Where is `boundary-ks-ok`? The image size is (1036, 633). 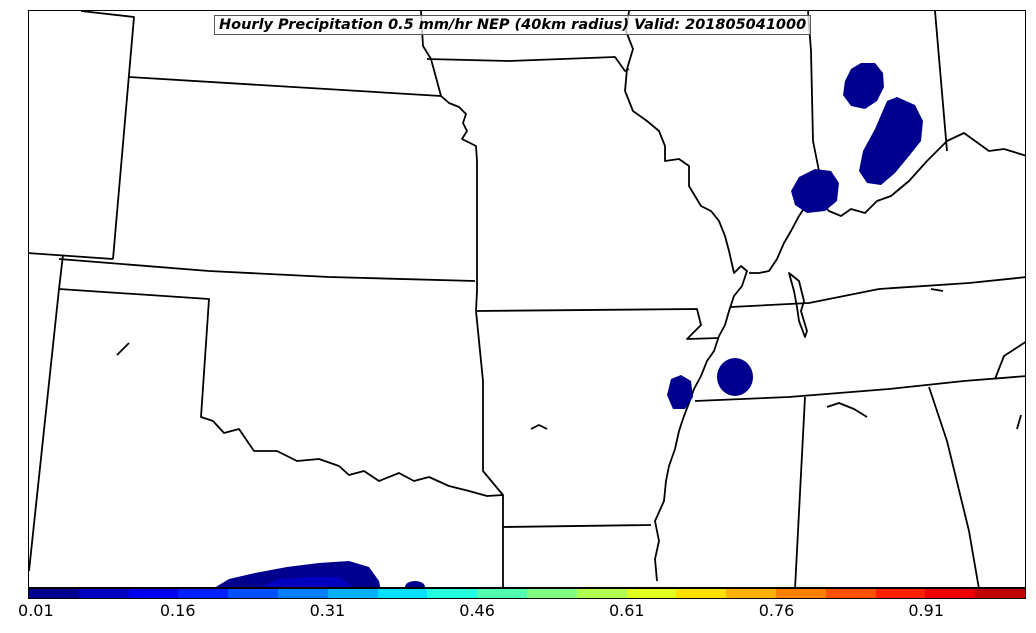 boundary-ks-ok is located at coordinates (267, 270).